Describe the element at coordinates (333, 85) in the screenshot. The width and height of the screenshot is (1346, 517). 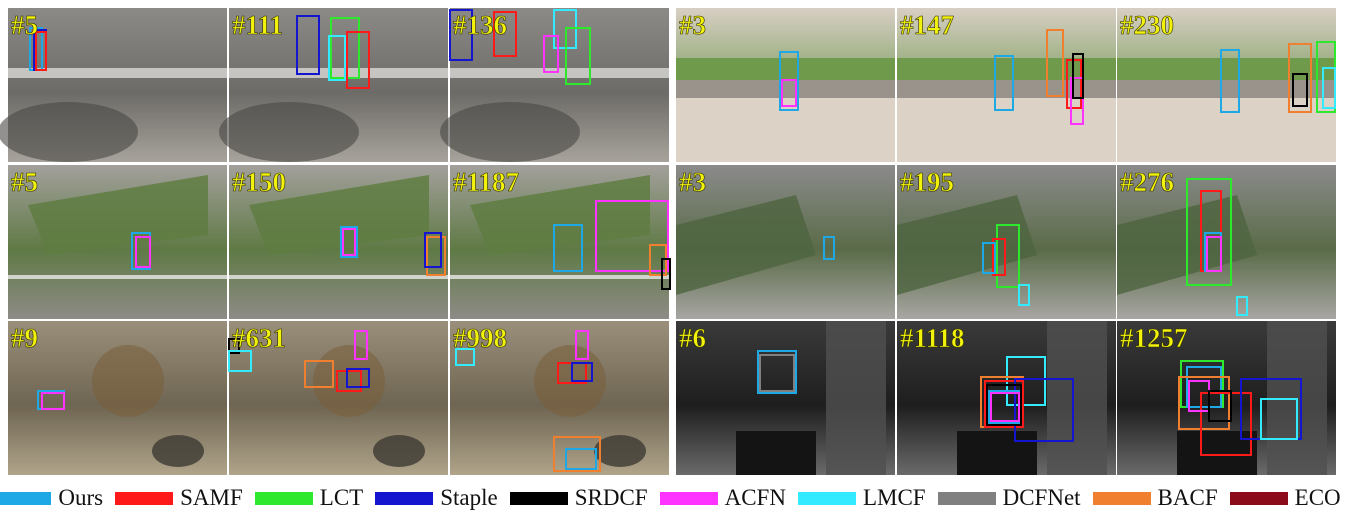
I see `frame-panel: #111` at that location.